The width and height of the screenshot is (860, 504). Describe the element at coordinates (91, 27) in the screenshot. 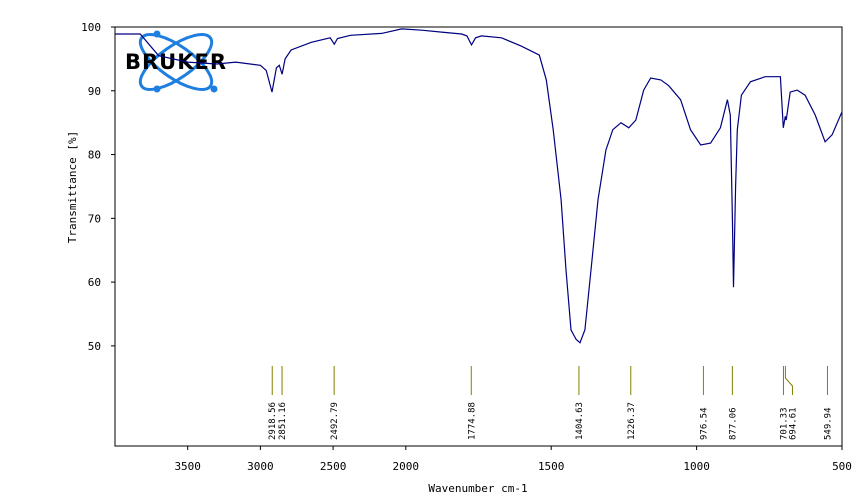

I see `y-tick-label: 100` at that location.